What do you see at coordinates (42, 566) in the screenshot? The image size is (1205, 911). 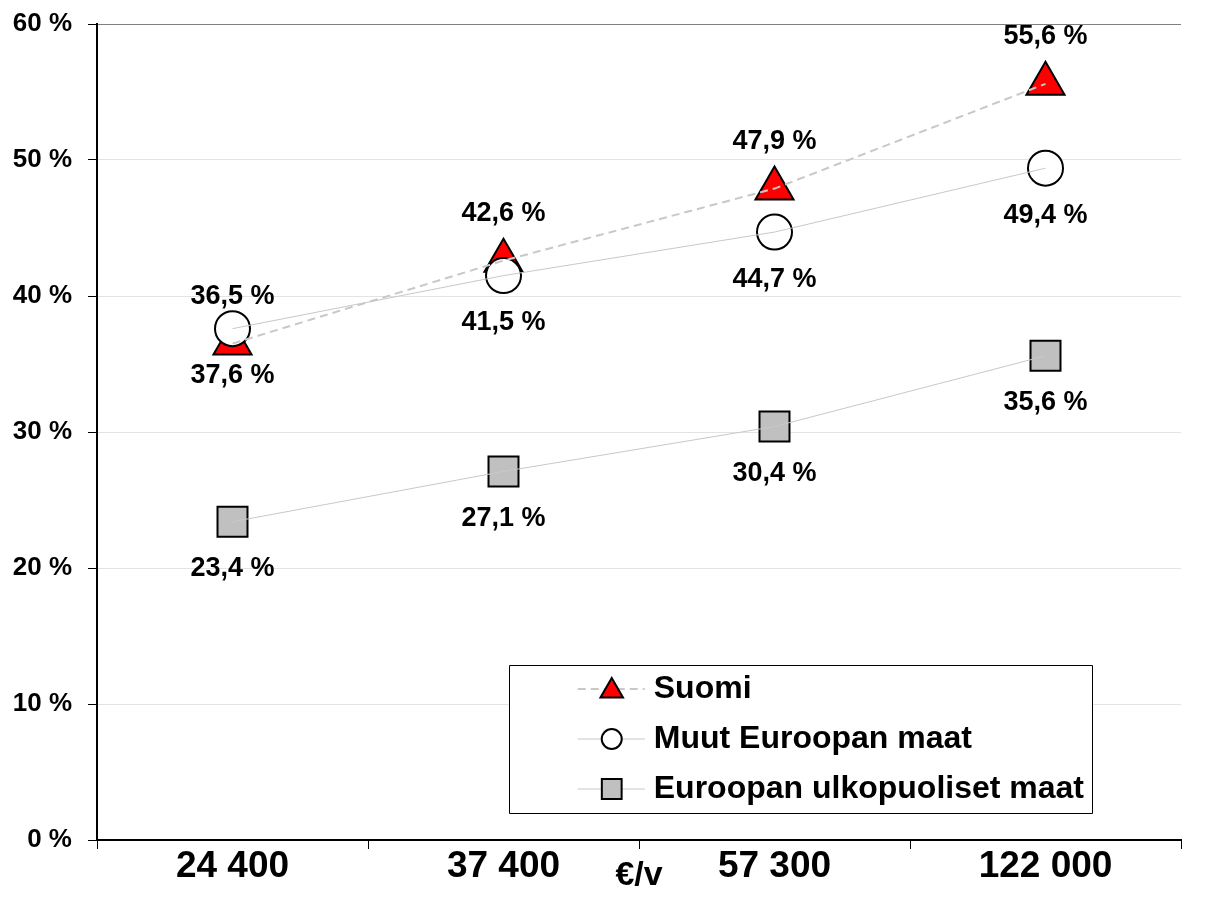 I see `y-tick-label: 20 %` at bounding box center [42, 566].